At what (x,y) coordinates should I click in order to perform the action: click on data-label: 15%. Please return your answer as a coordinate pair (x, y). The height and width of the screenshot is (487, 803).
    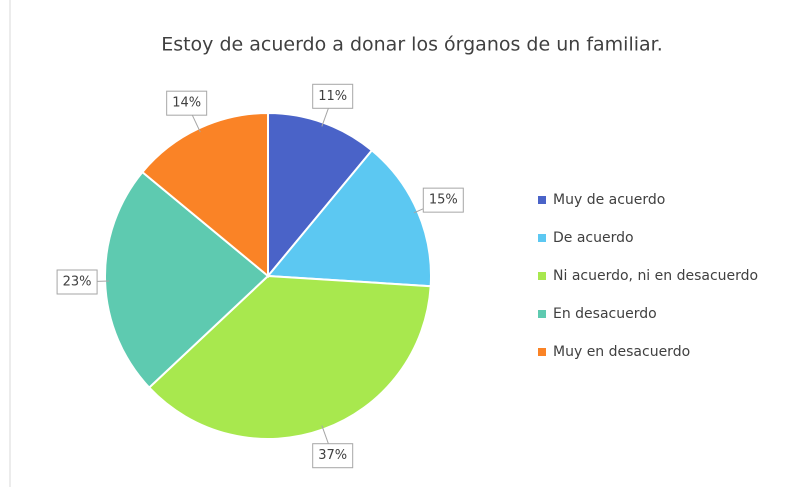
    Looking at the image, I should click on (443, 200).